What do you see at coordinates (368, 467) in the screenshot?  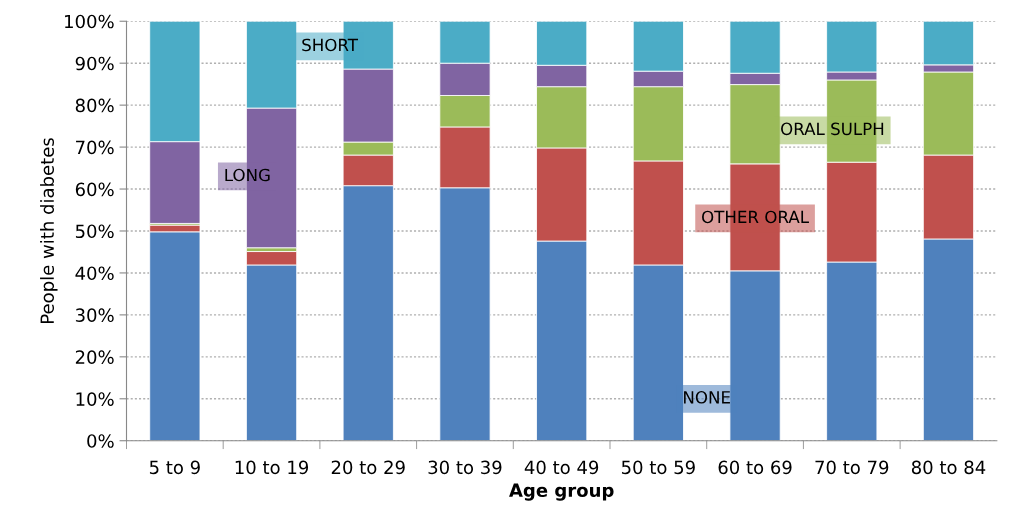 I see `x-tick-label: 20 to 29` at bounding box center [368, 467].